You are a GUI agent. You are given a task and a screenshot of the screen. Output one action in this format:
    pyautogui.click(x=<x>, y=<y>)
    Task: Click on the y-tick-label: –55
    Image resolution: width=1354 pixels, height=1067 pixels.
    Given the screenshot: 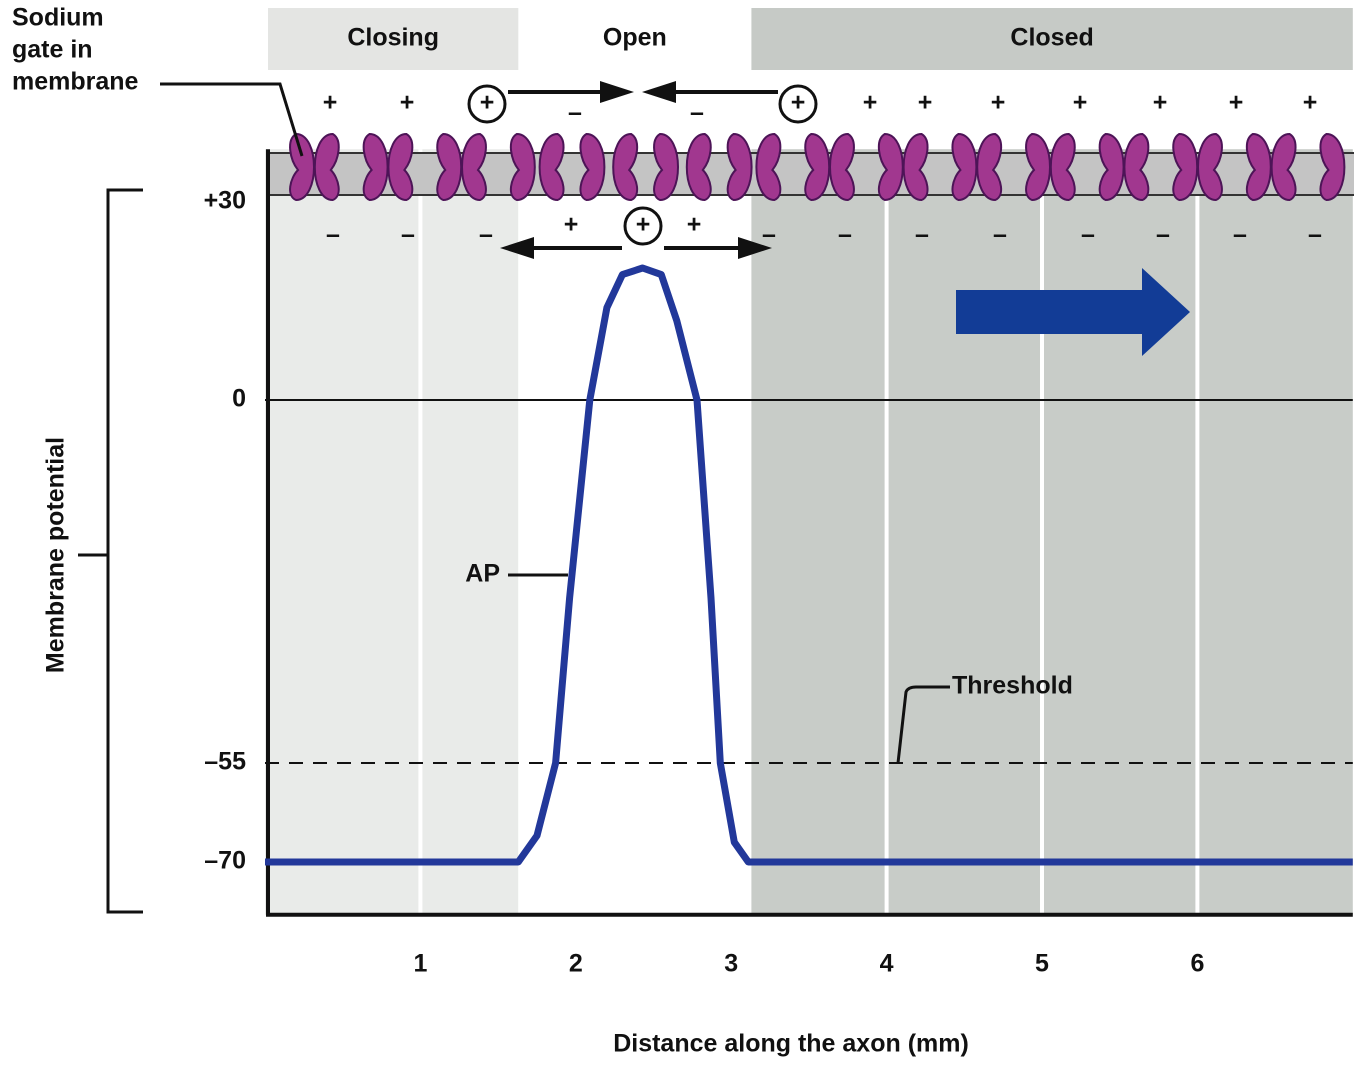 What is the action you would take?
    pyautogui.click(x=225, y=762)
    